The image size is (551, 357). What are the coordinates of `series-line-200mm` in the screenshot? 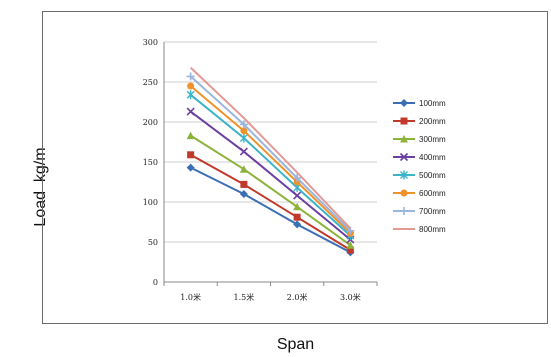 It's located at (270, 202).